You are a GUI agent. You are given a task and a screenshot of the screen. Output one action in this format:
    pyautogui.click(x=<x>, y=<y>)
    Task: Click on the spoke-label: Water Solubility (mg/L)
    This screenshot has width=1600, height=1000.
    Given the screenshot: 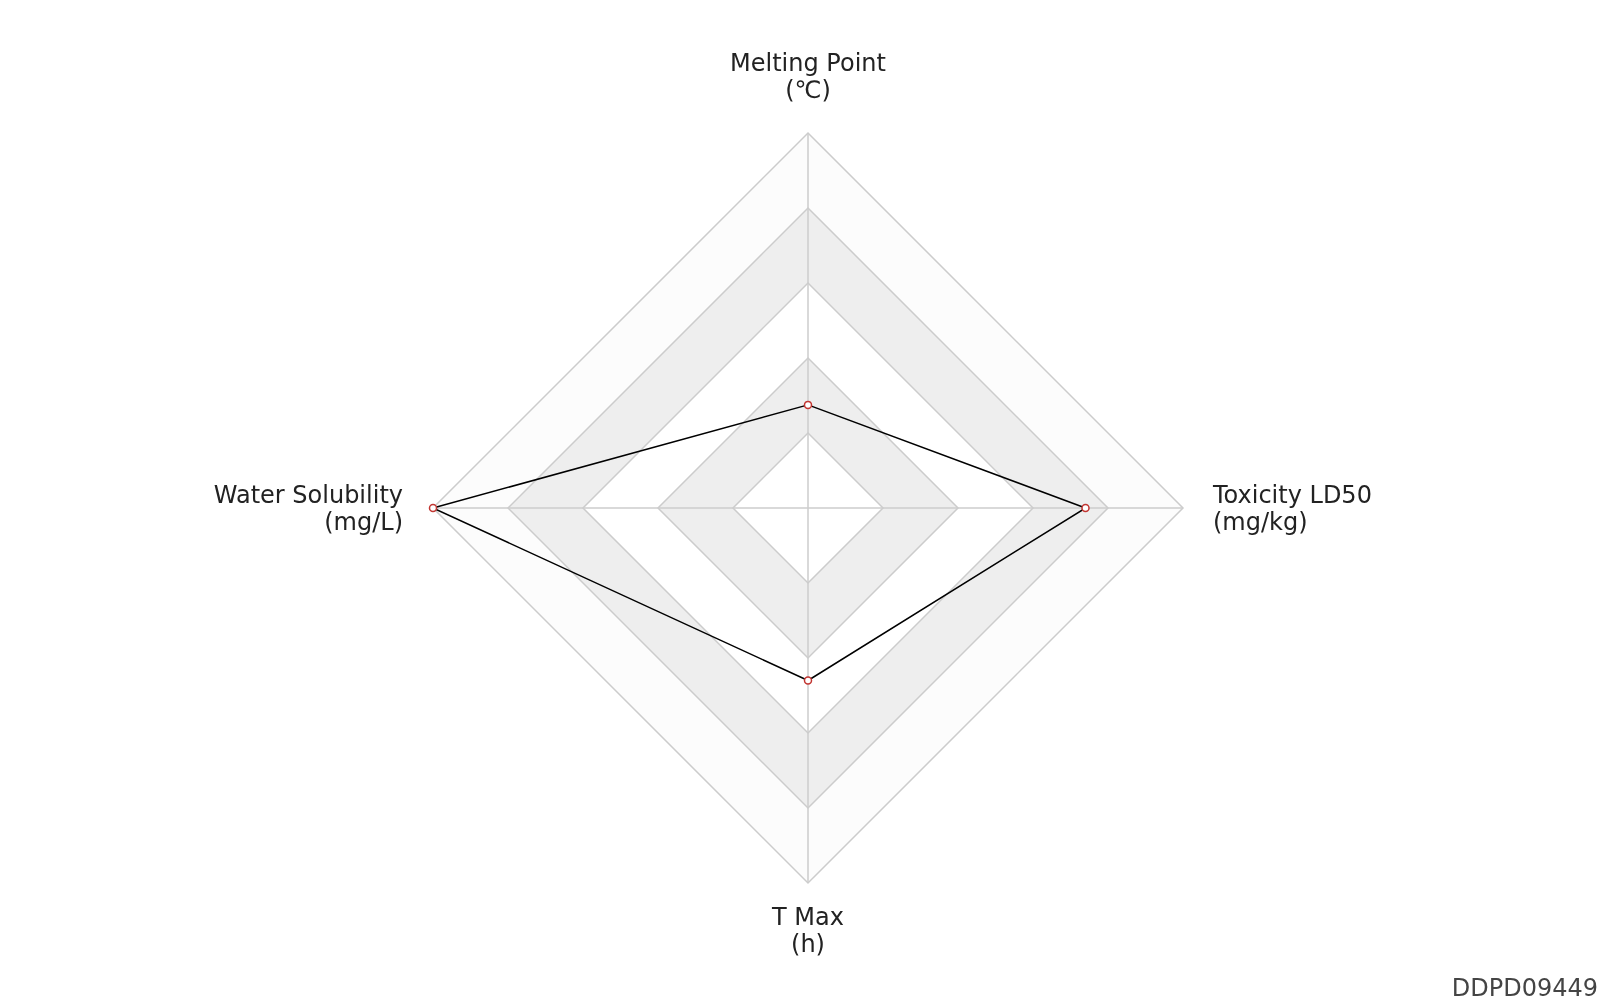 What is the action you would take?
    pyautogui.click(x=308, y=508)
    